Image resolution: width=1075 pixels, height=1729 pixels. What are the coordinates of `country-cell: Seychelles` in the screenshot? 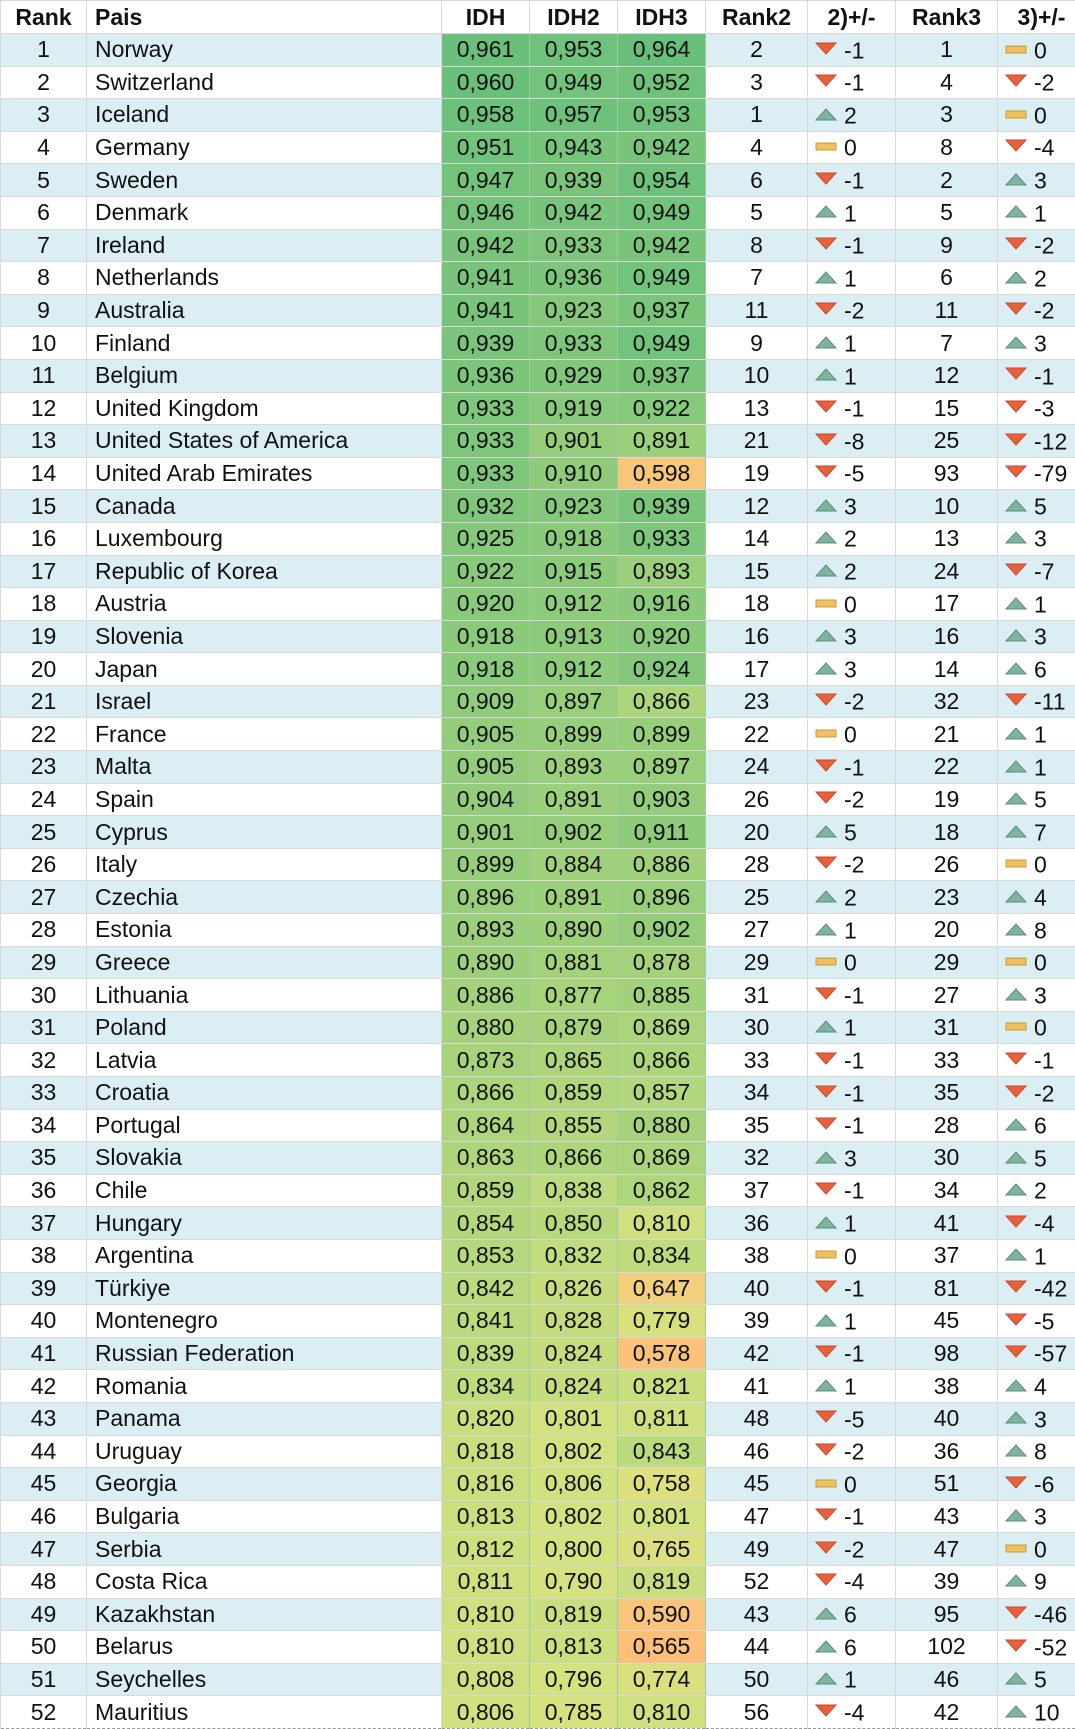 It's located at (264, 1679).